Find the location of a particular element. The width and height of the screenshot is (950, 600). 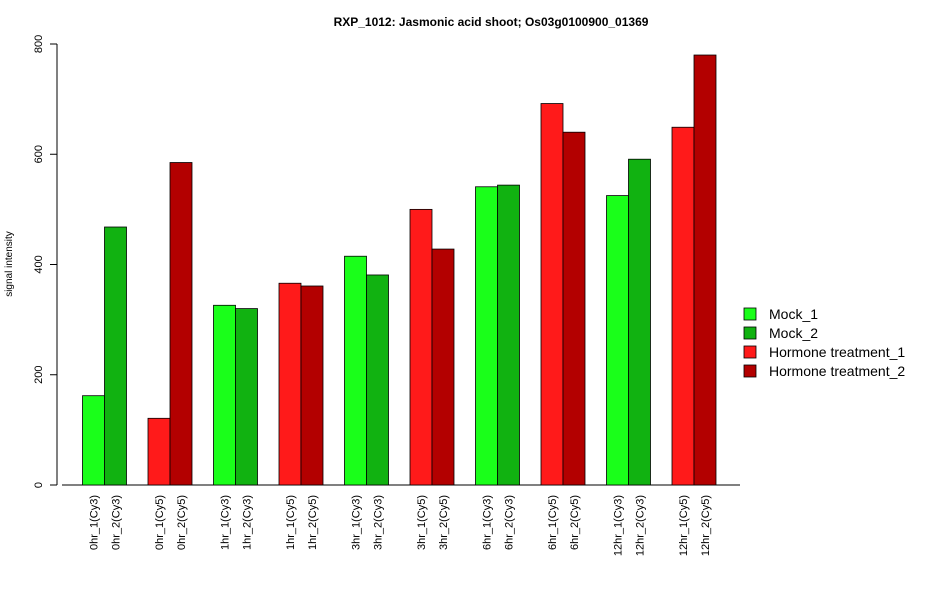

x-tick-label: 12hr_2(Cy5) is located at coordinates (706, 525).